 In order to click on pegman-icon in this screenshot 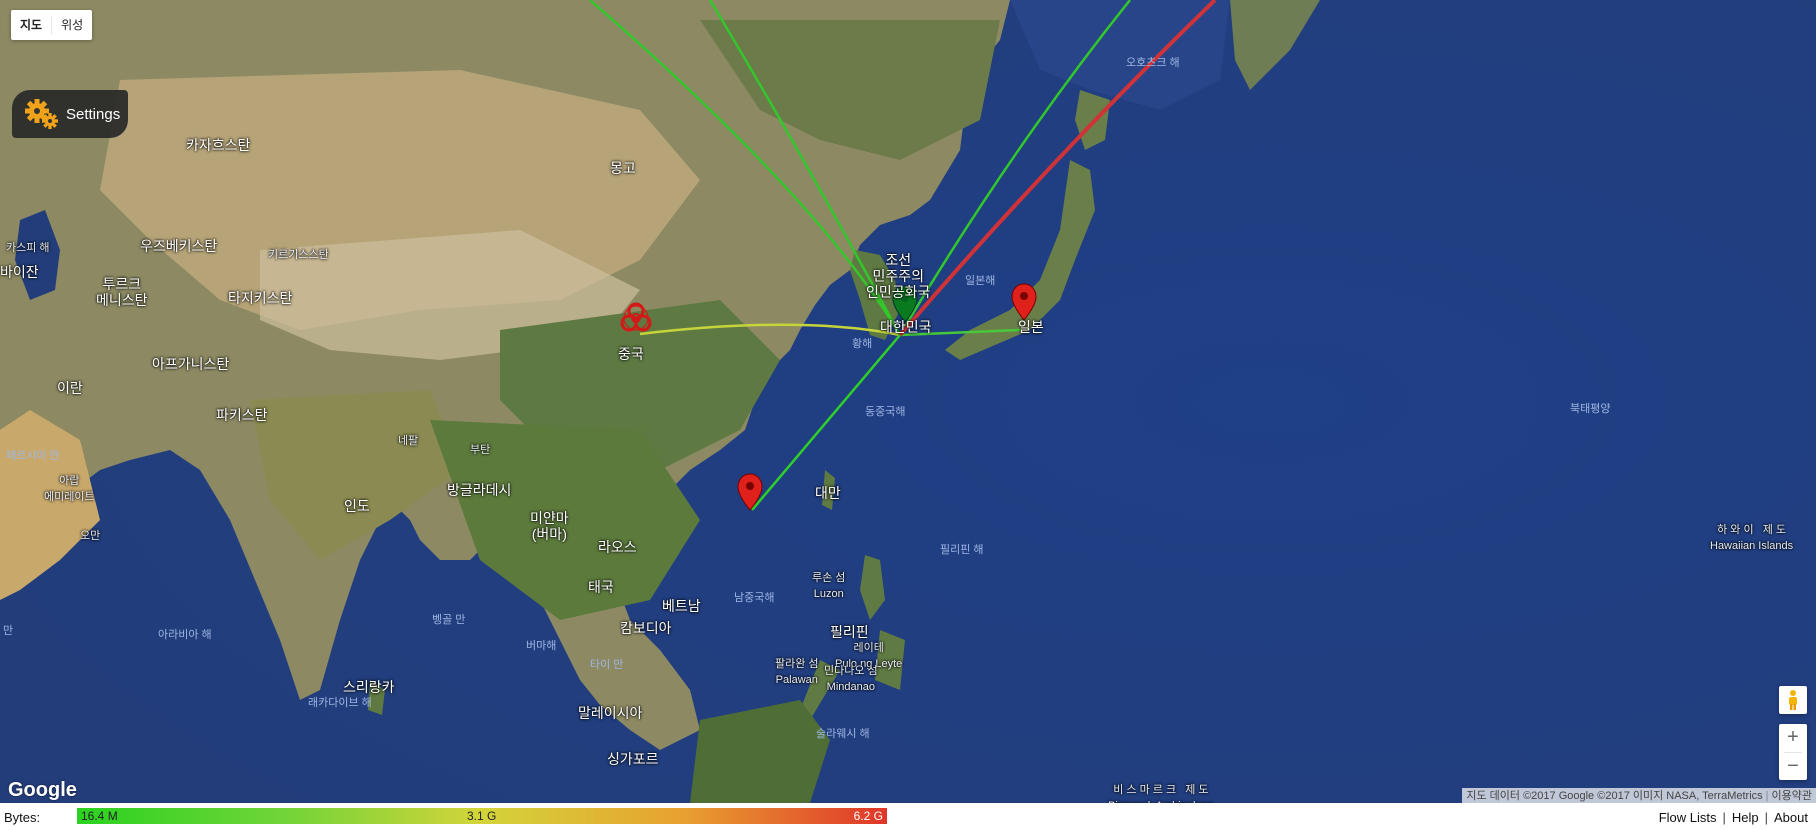, I will do `click(1793, 700)`.